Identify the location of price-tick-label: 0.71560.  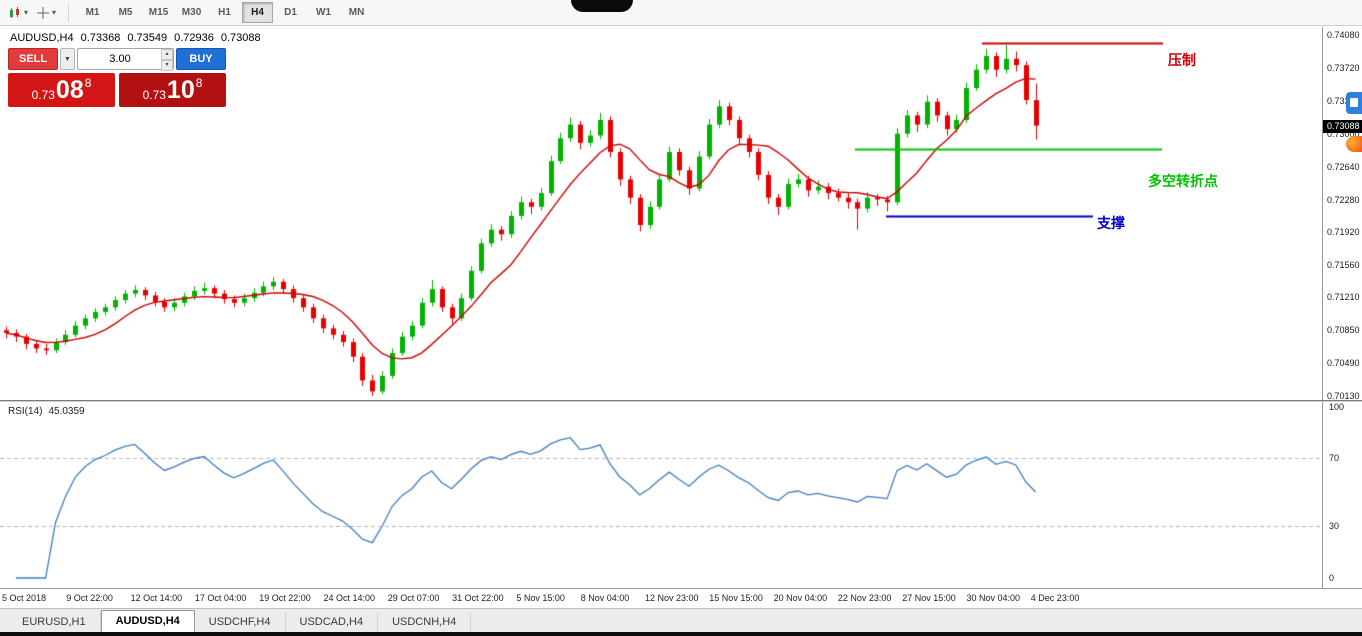
(1343, 265).